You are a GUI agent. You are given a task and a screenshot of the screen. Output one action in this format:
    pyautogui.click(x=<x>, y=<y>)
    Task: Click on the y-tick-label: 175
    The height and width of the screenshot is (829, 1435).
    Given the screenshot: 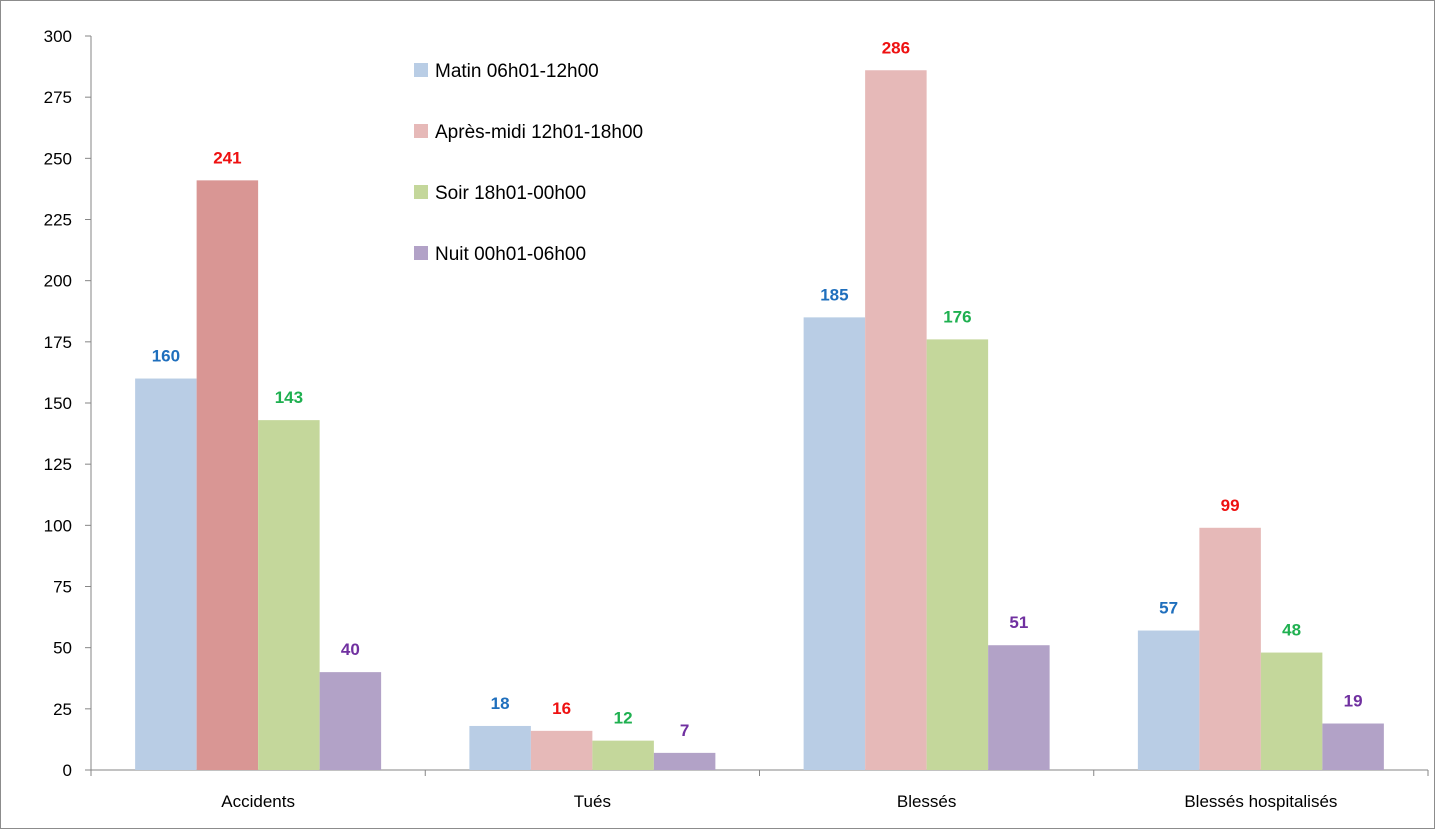 What is the action you would take?
    pyautogui.click(x=58, y=342)
    